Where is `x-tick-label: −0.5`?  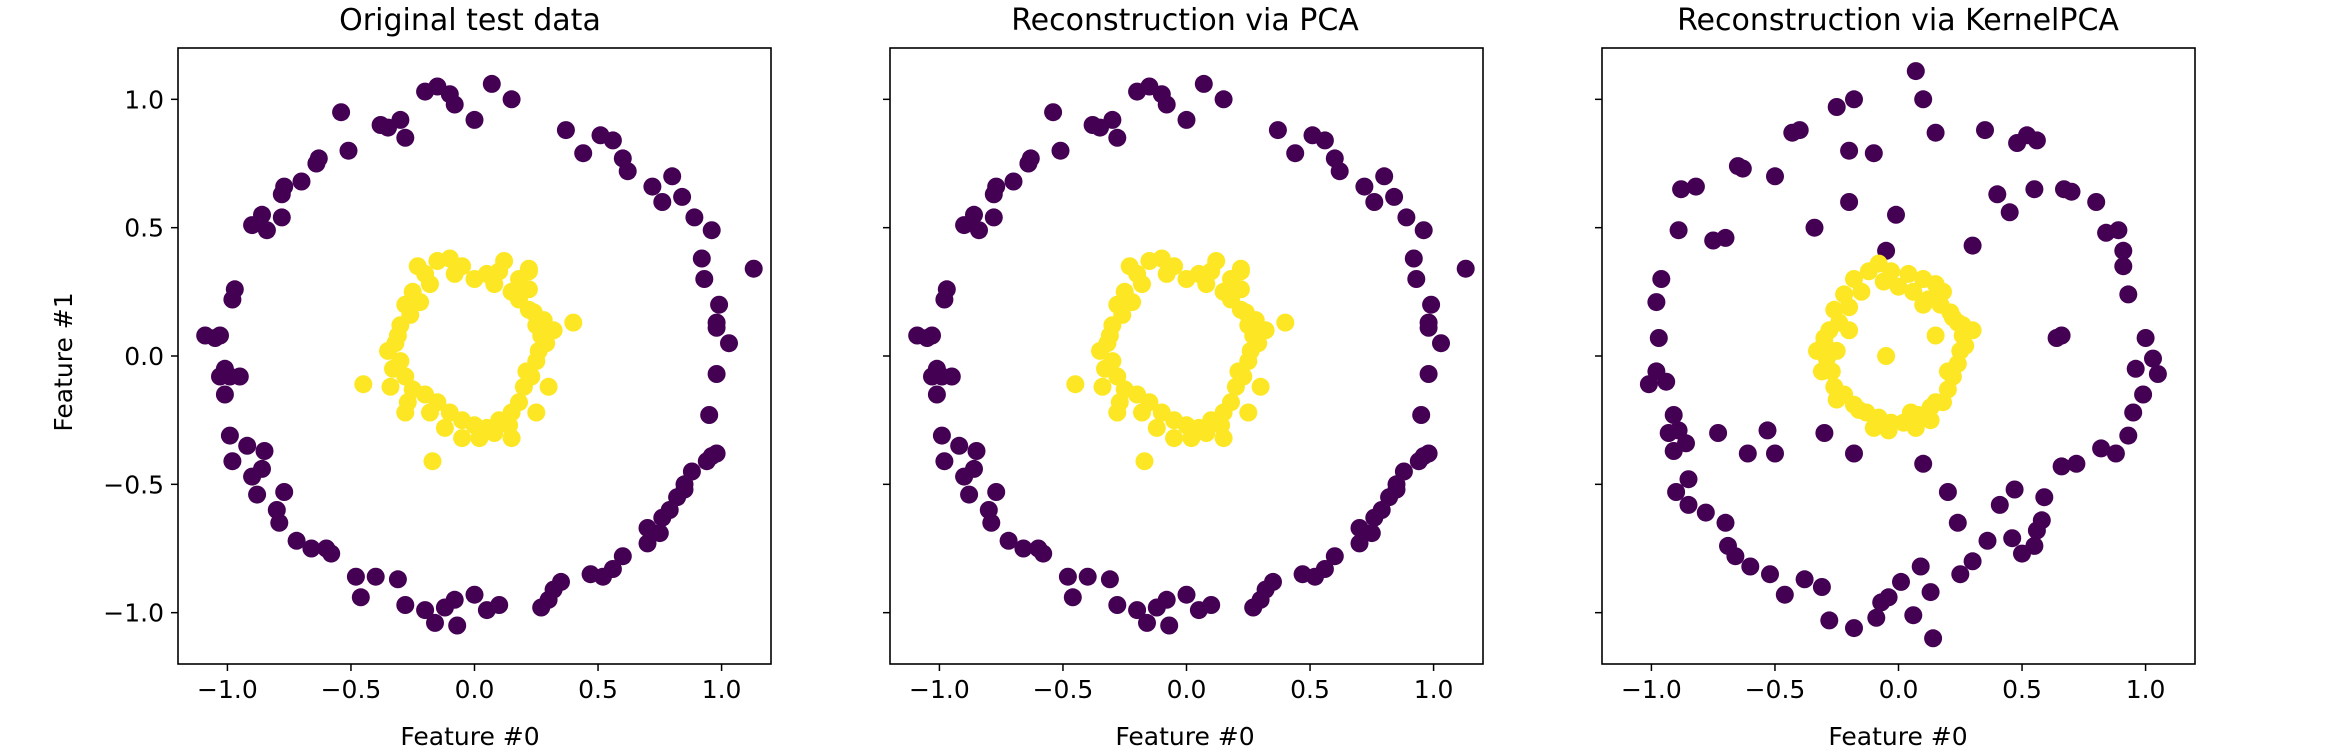
x-tick-label: −0.5 is located at coordinates (1775, 689).